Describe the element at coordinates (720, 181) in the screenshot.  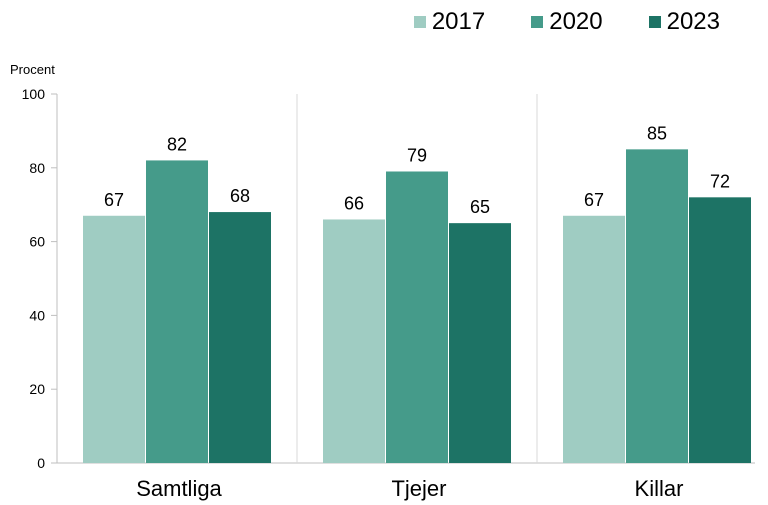
I see `data-label-killar-2023: 72` at that location.